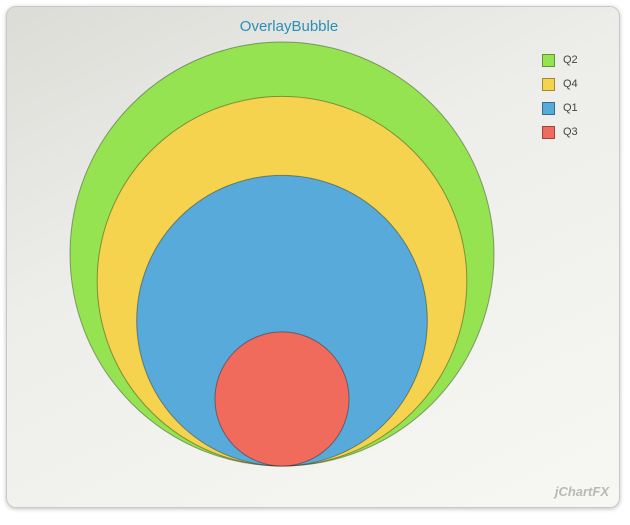  Describe the element at coordinates (282, 399) in the screenshot. I see `bubble-q3` at that location.